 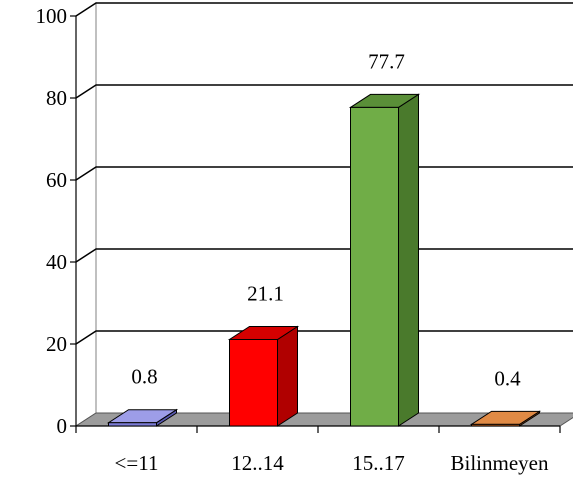 What do you see at coordinates (86, 214) in the screenshot?
I see `side-wall` at bounding box center [86, 214].